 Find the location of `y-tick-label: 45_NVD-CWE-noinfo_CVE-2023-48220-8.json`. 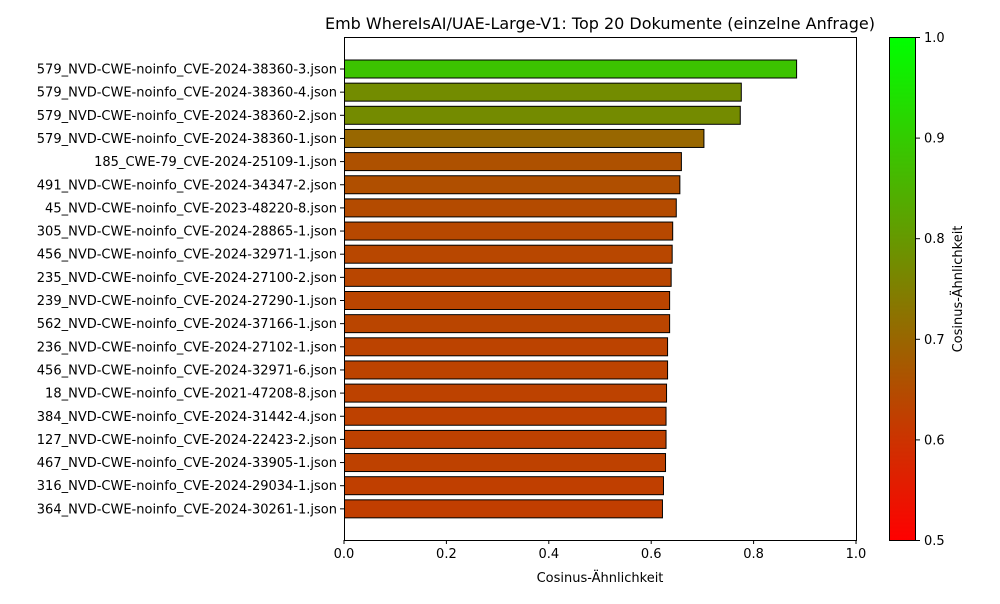

y-tick-label: 45_NVD-CWE-noinfo_CVE-2023-48220-8.json is located at coordinates (191, 208).